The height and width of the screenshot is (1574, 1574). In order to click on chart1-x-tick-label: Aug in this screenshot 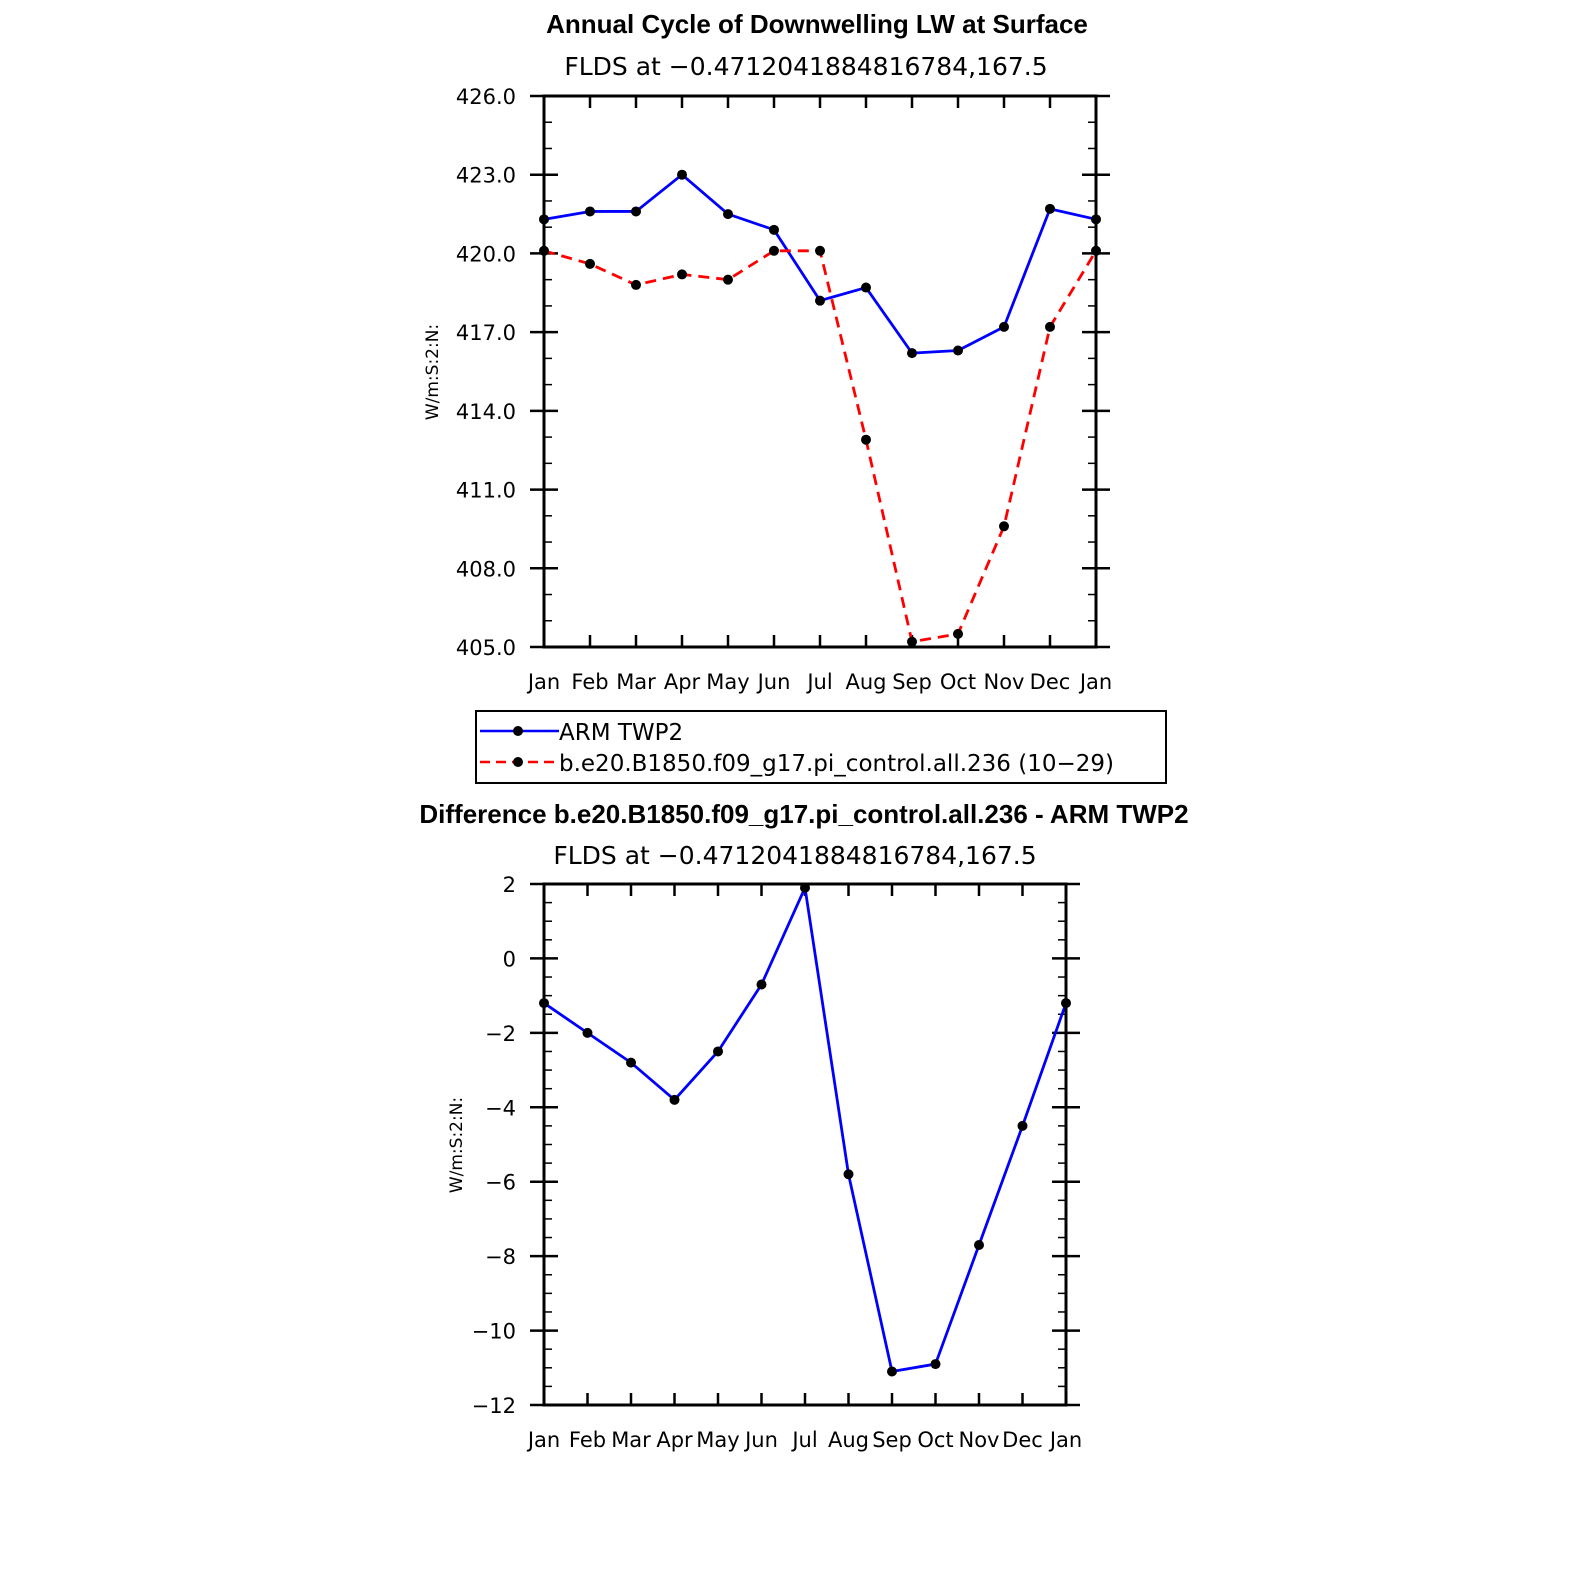, I will do `click(848, 1440)`.